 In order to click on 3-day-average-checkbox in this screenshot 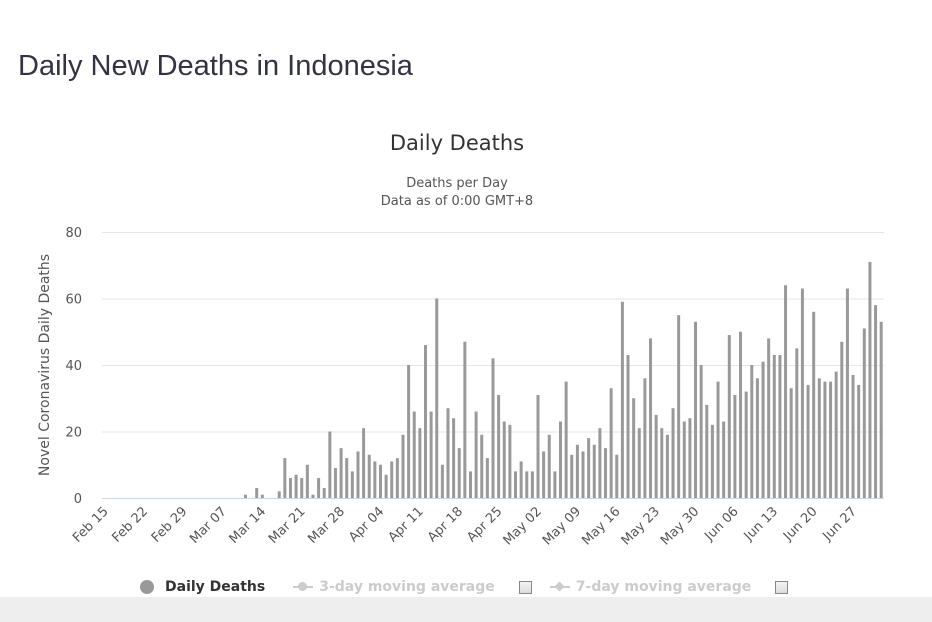, I will do `click(525, 587)`.